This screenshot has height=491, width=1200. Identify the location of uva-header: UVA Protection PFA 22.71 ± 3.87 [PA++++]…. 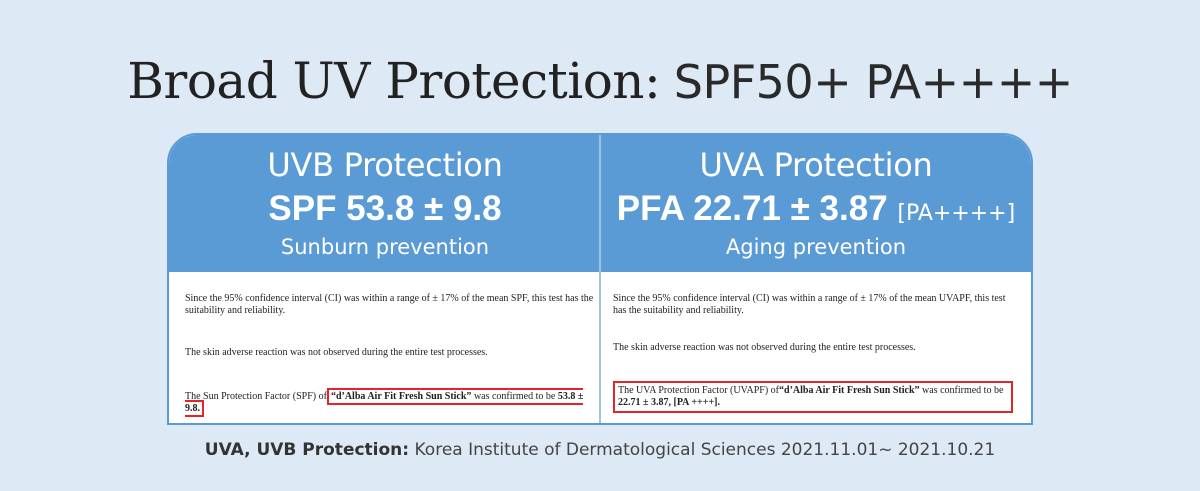
(816, 203).